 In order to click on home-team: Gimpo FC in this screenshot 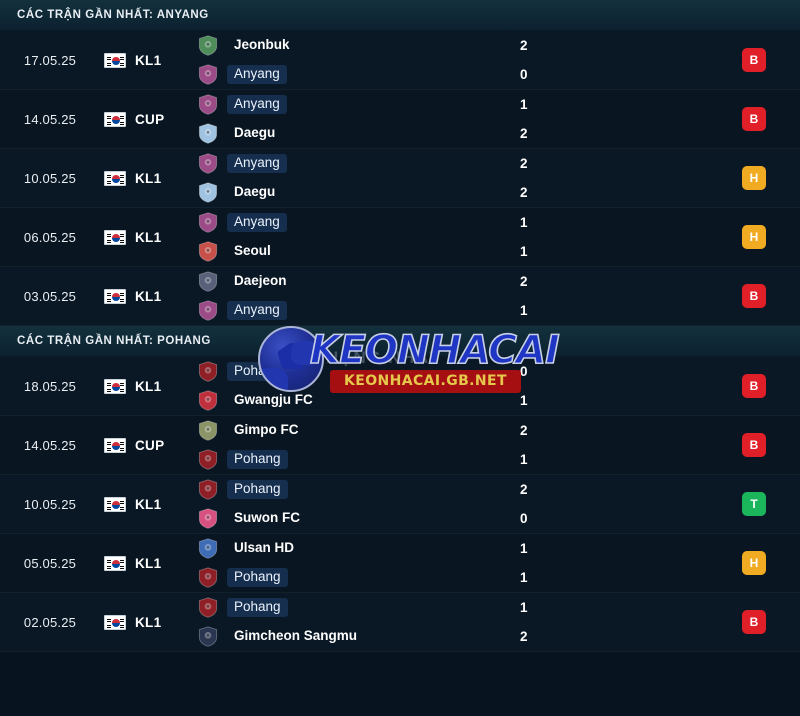, I will do `click(348, 431)`.